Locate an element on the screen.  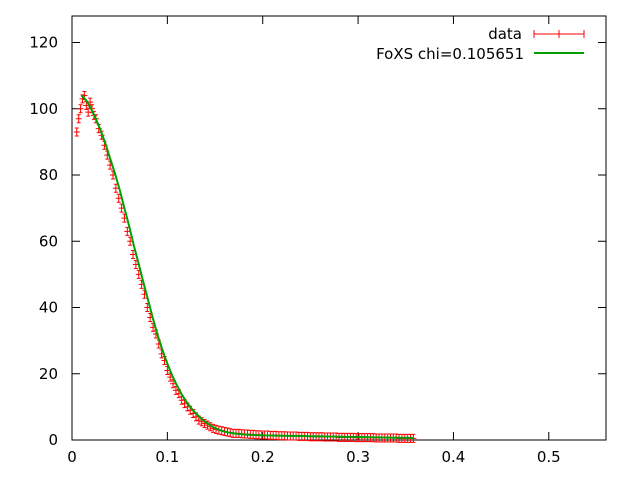
y-tick-label: 60 is located at coordinates (48, 241).